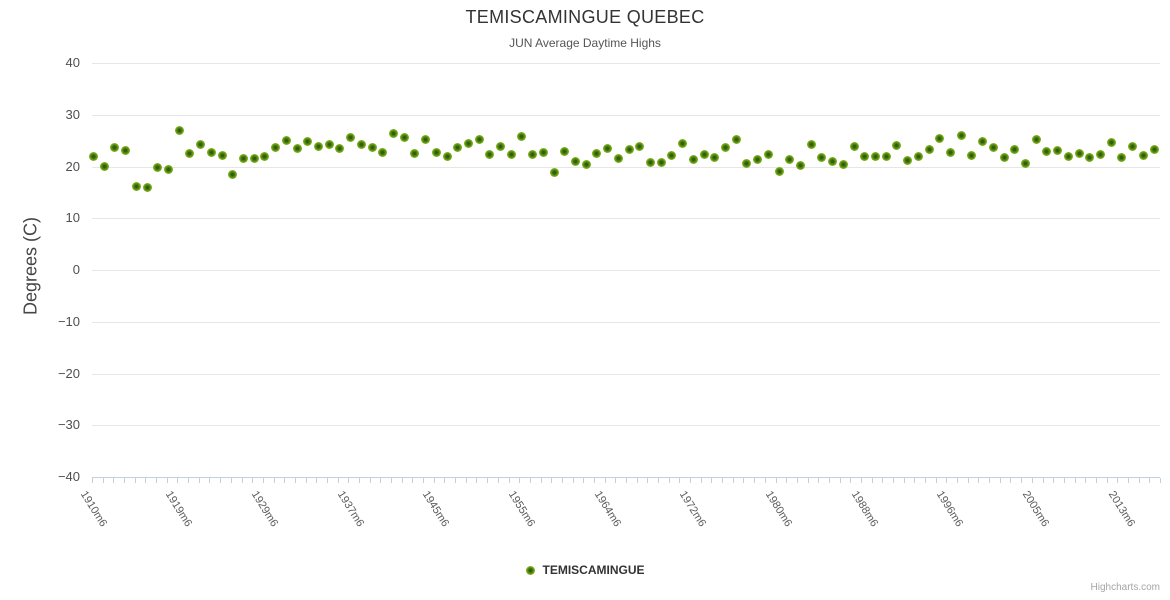  I want to click on legend-item-temiscamingue: TEMISCAMINGUE, so click(585, 570).